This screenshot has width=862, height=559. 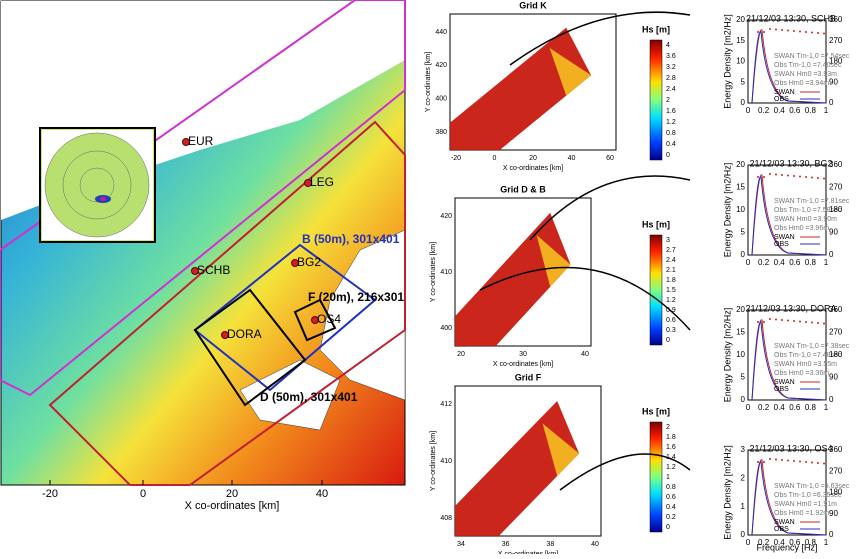 What do you see at coordinates (833, 513) in the screenshot?
I see `y2-tick-label: 90` at bounding box center [833, 513].